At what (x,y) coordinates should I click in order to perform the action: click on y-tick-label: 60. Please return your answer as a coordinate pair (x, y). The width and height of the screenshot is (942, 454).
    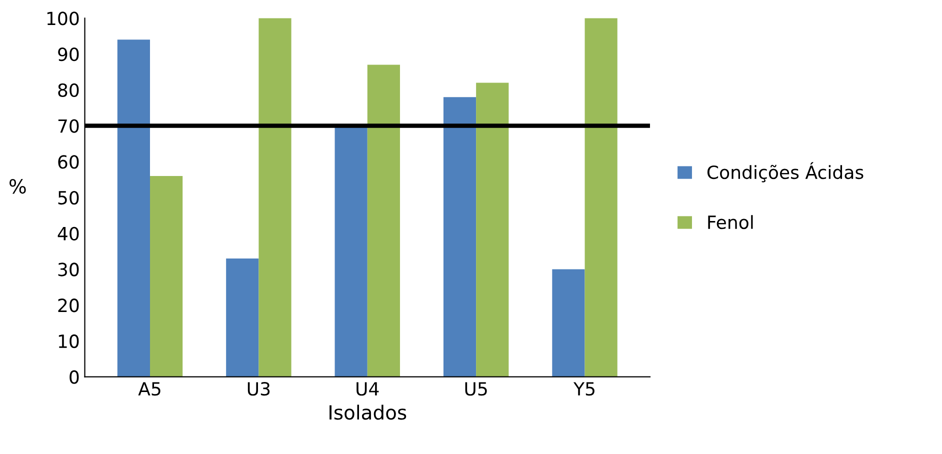
    Looking at the image, I should click on (68, 162).